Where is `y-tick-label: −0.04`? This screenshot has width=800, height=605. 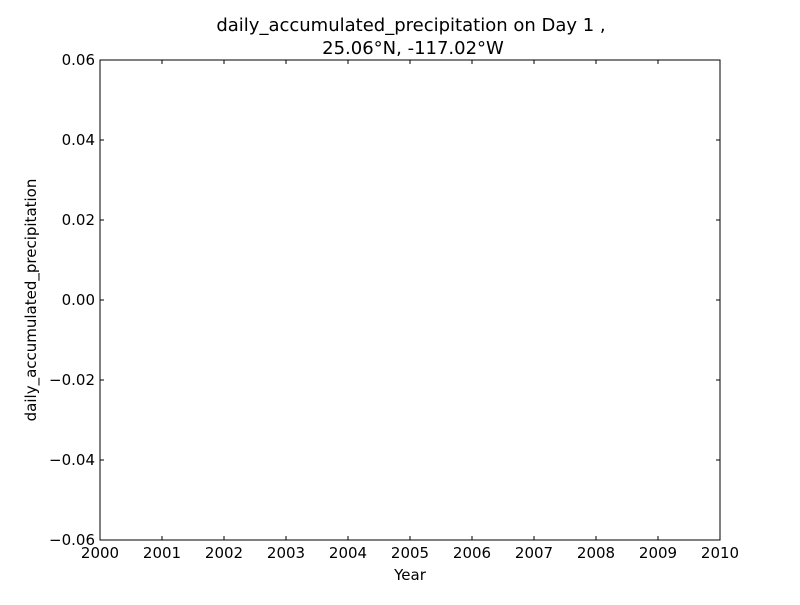 y-tick-label: −0.04 is located at coordinates (72, 460).